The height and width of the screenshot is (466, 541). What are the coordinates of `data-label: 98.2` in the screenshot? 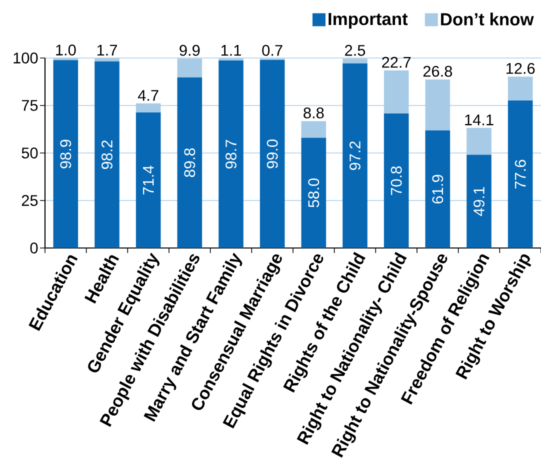 It's located at (107, 155).